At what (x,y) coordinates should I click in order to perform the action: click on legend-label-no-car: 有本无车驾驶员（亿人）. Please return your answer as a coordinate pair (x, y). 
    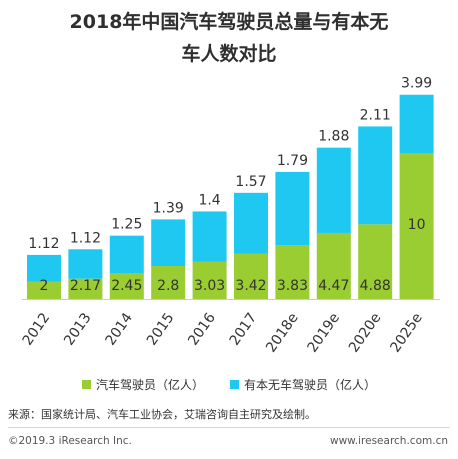
    Looking at the image, I should click on (310, 385).